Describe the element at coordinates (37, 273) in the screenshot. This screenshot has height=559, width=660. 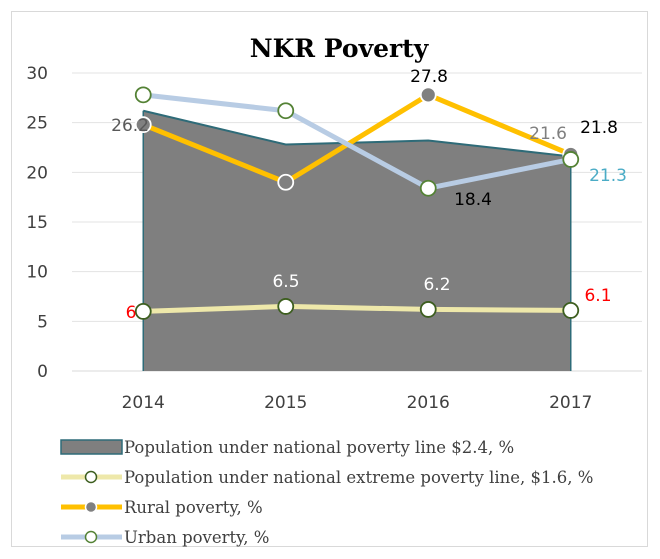
I see `y-tick-label: 10` at that location.